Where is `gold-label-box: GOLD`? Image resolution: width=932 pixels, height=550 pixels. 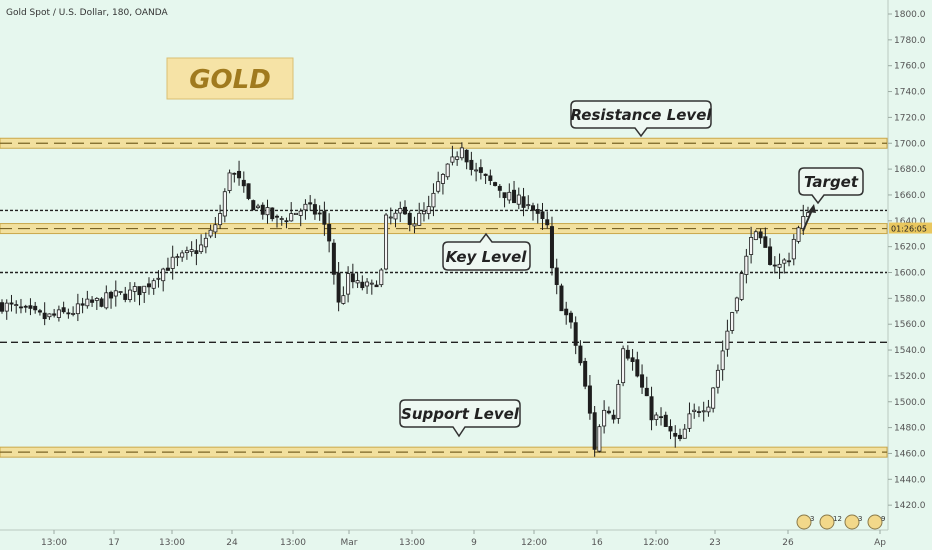
gold-label-box: GOLD is located at coordinates (230, 78).